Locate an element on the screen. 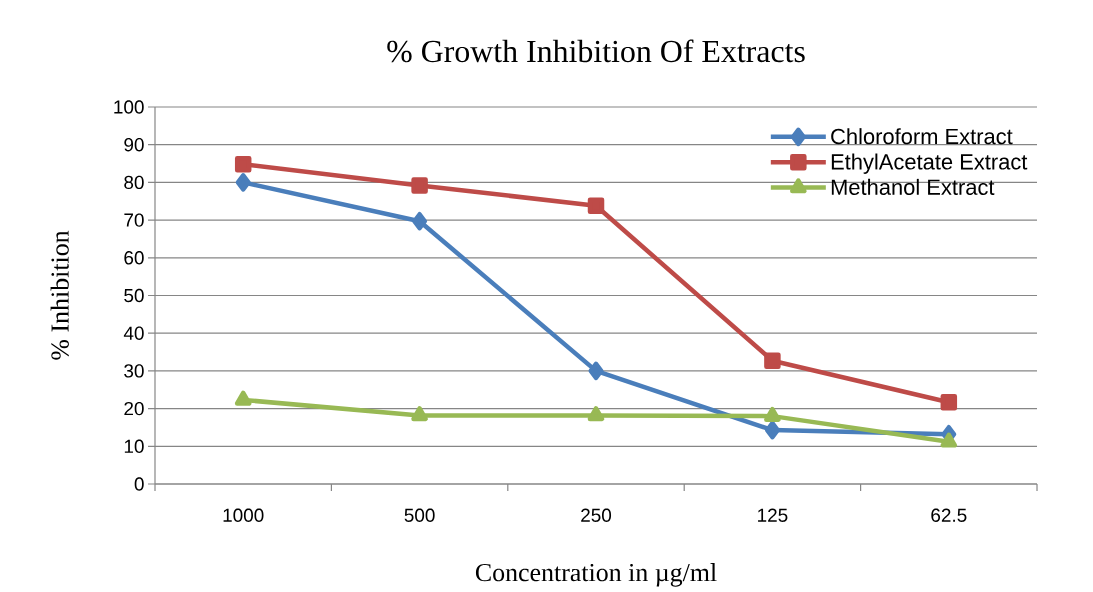 This screenshot has width=1093, height=592. y-tick-label: 10 is located at coordinates (134, 446).